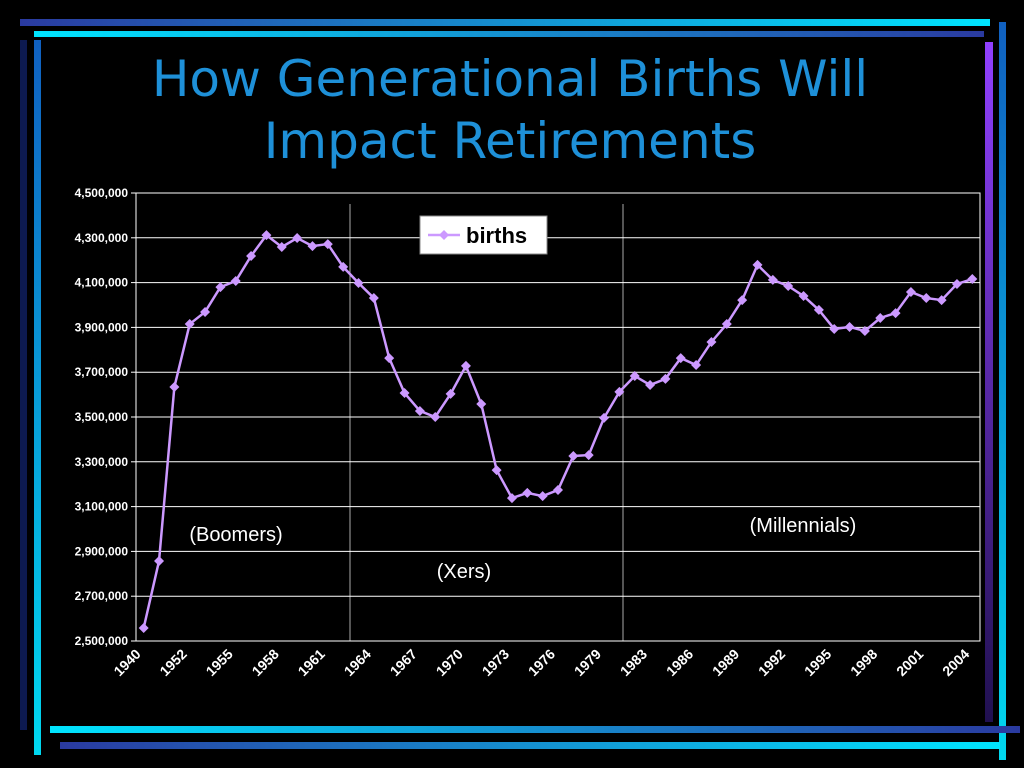  Describe the element at coordinates (126, 662) in the screenshot. I see `x-tick-label: 1940` at that location.